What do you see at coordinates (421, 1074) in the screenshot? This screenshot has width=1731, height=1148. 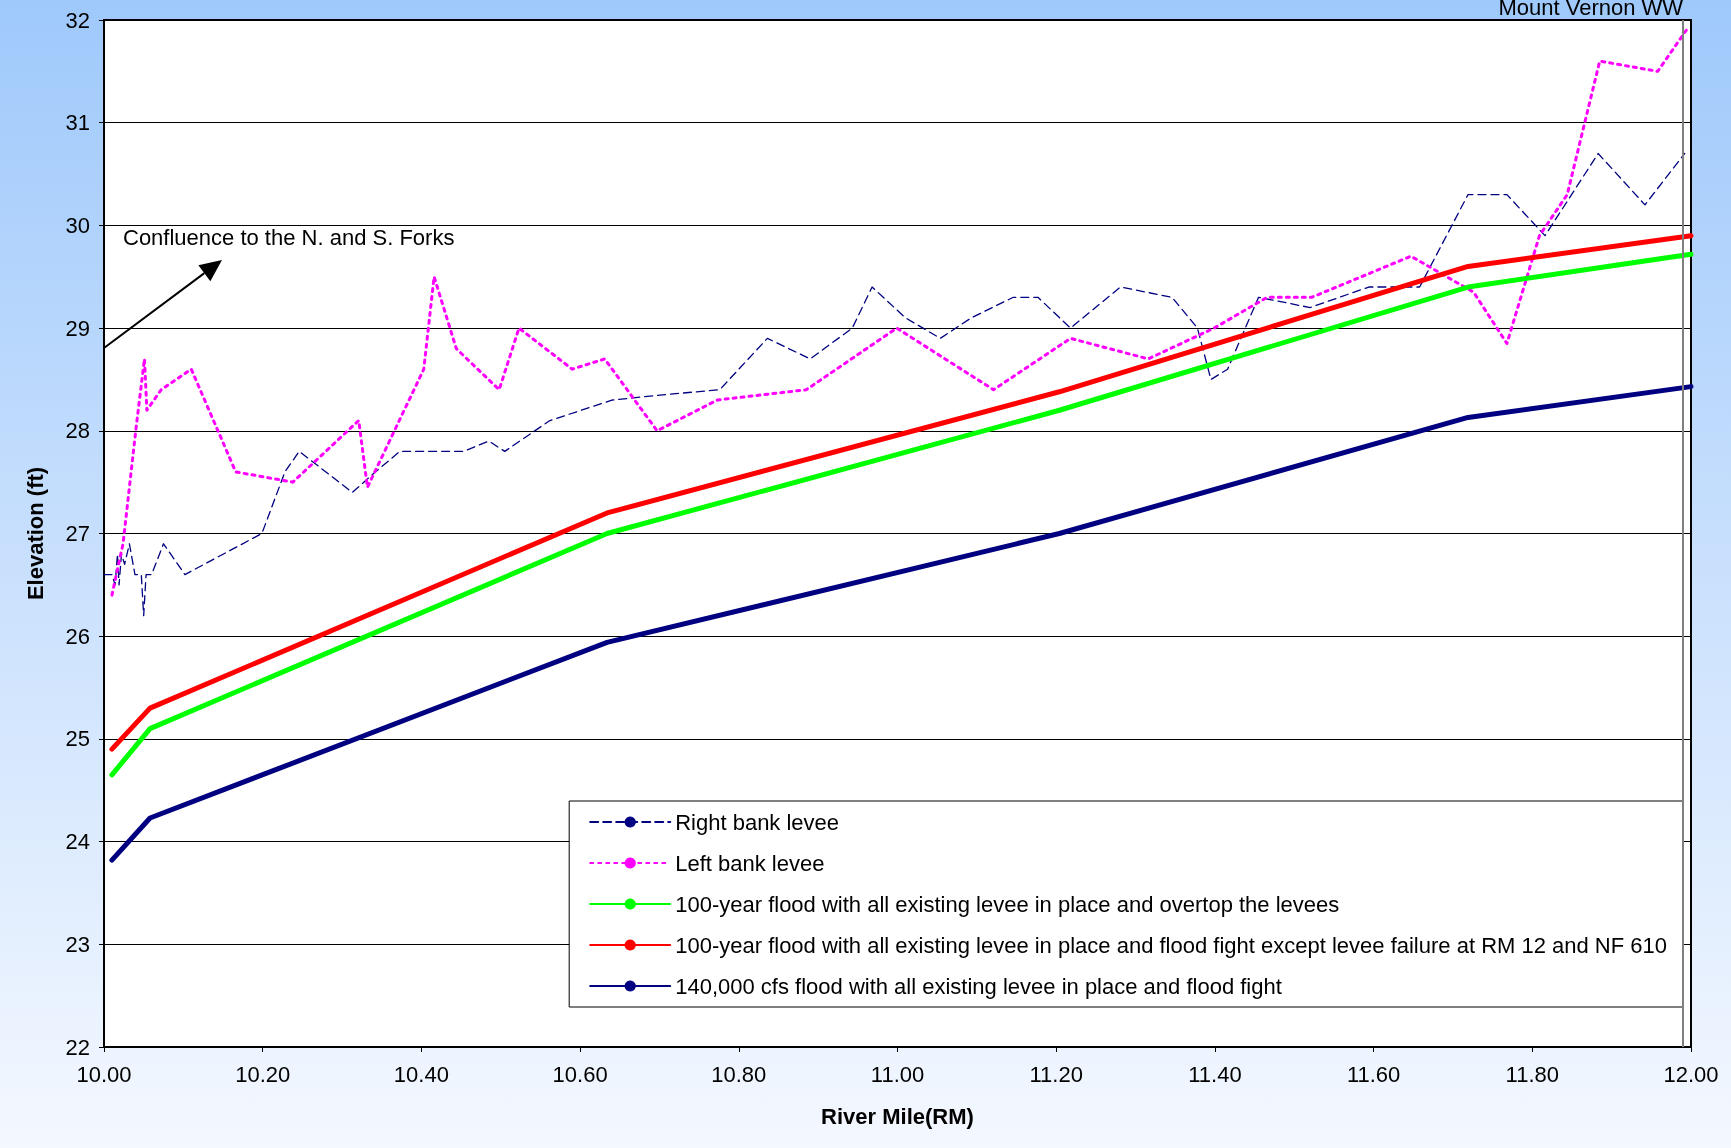 I see `x-tick-label: 10.40` at bounding box center [421, 1074].